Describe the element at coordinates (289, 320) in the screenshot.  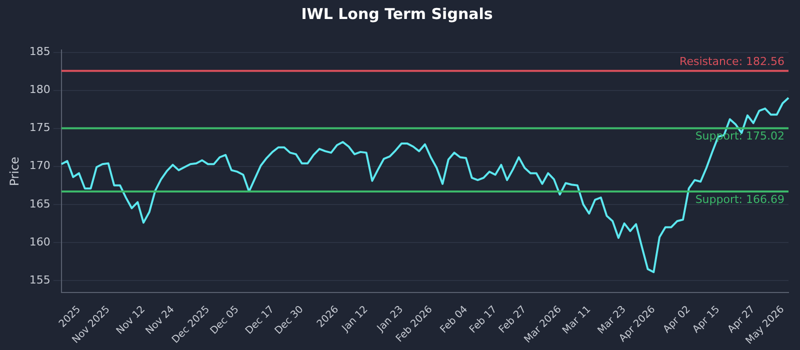
I see `x-tick-label: Dec 30` at that location.